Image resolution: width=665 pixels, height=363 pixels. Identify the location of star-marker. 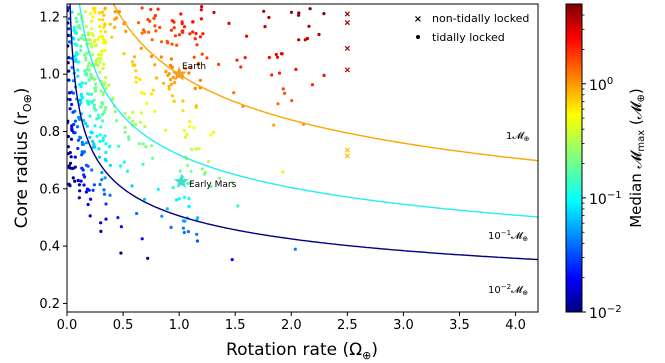
(179, 73).